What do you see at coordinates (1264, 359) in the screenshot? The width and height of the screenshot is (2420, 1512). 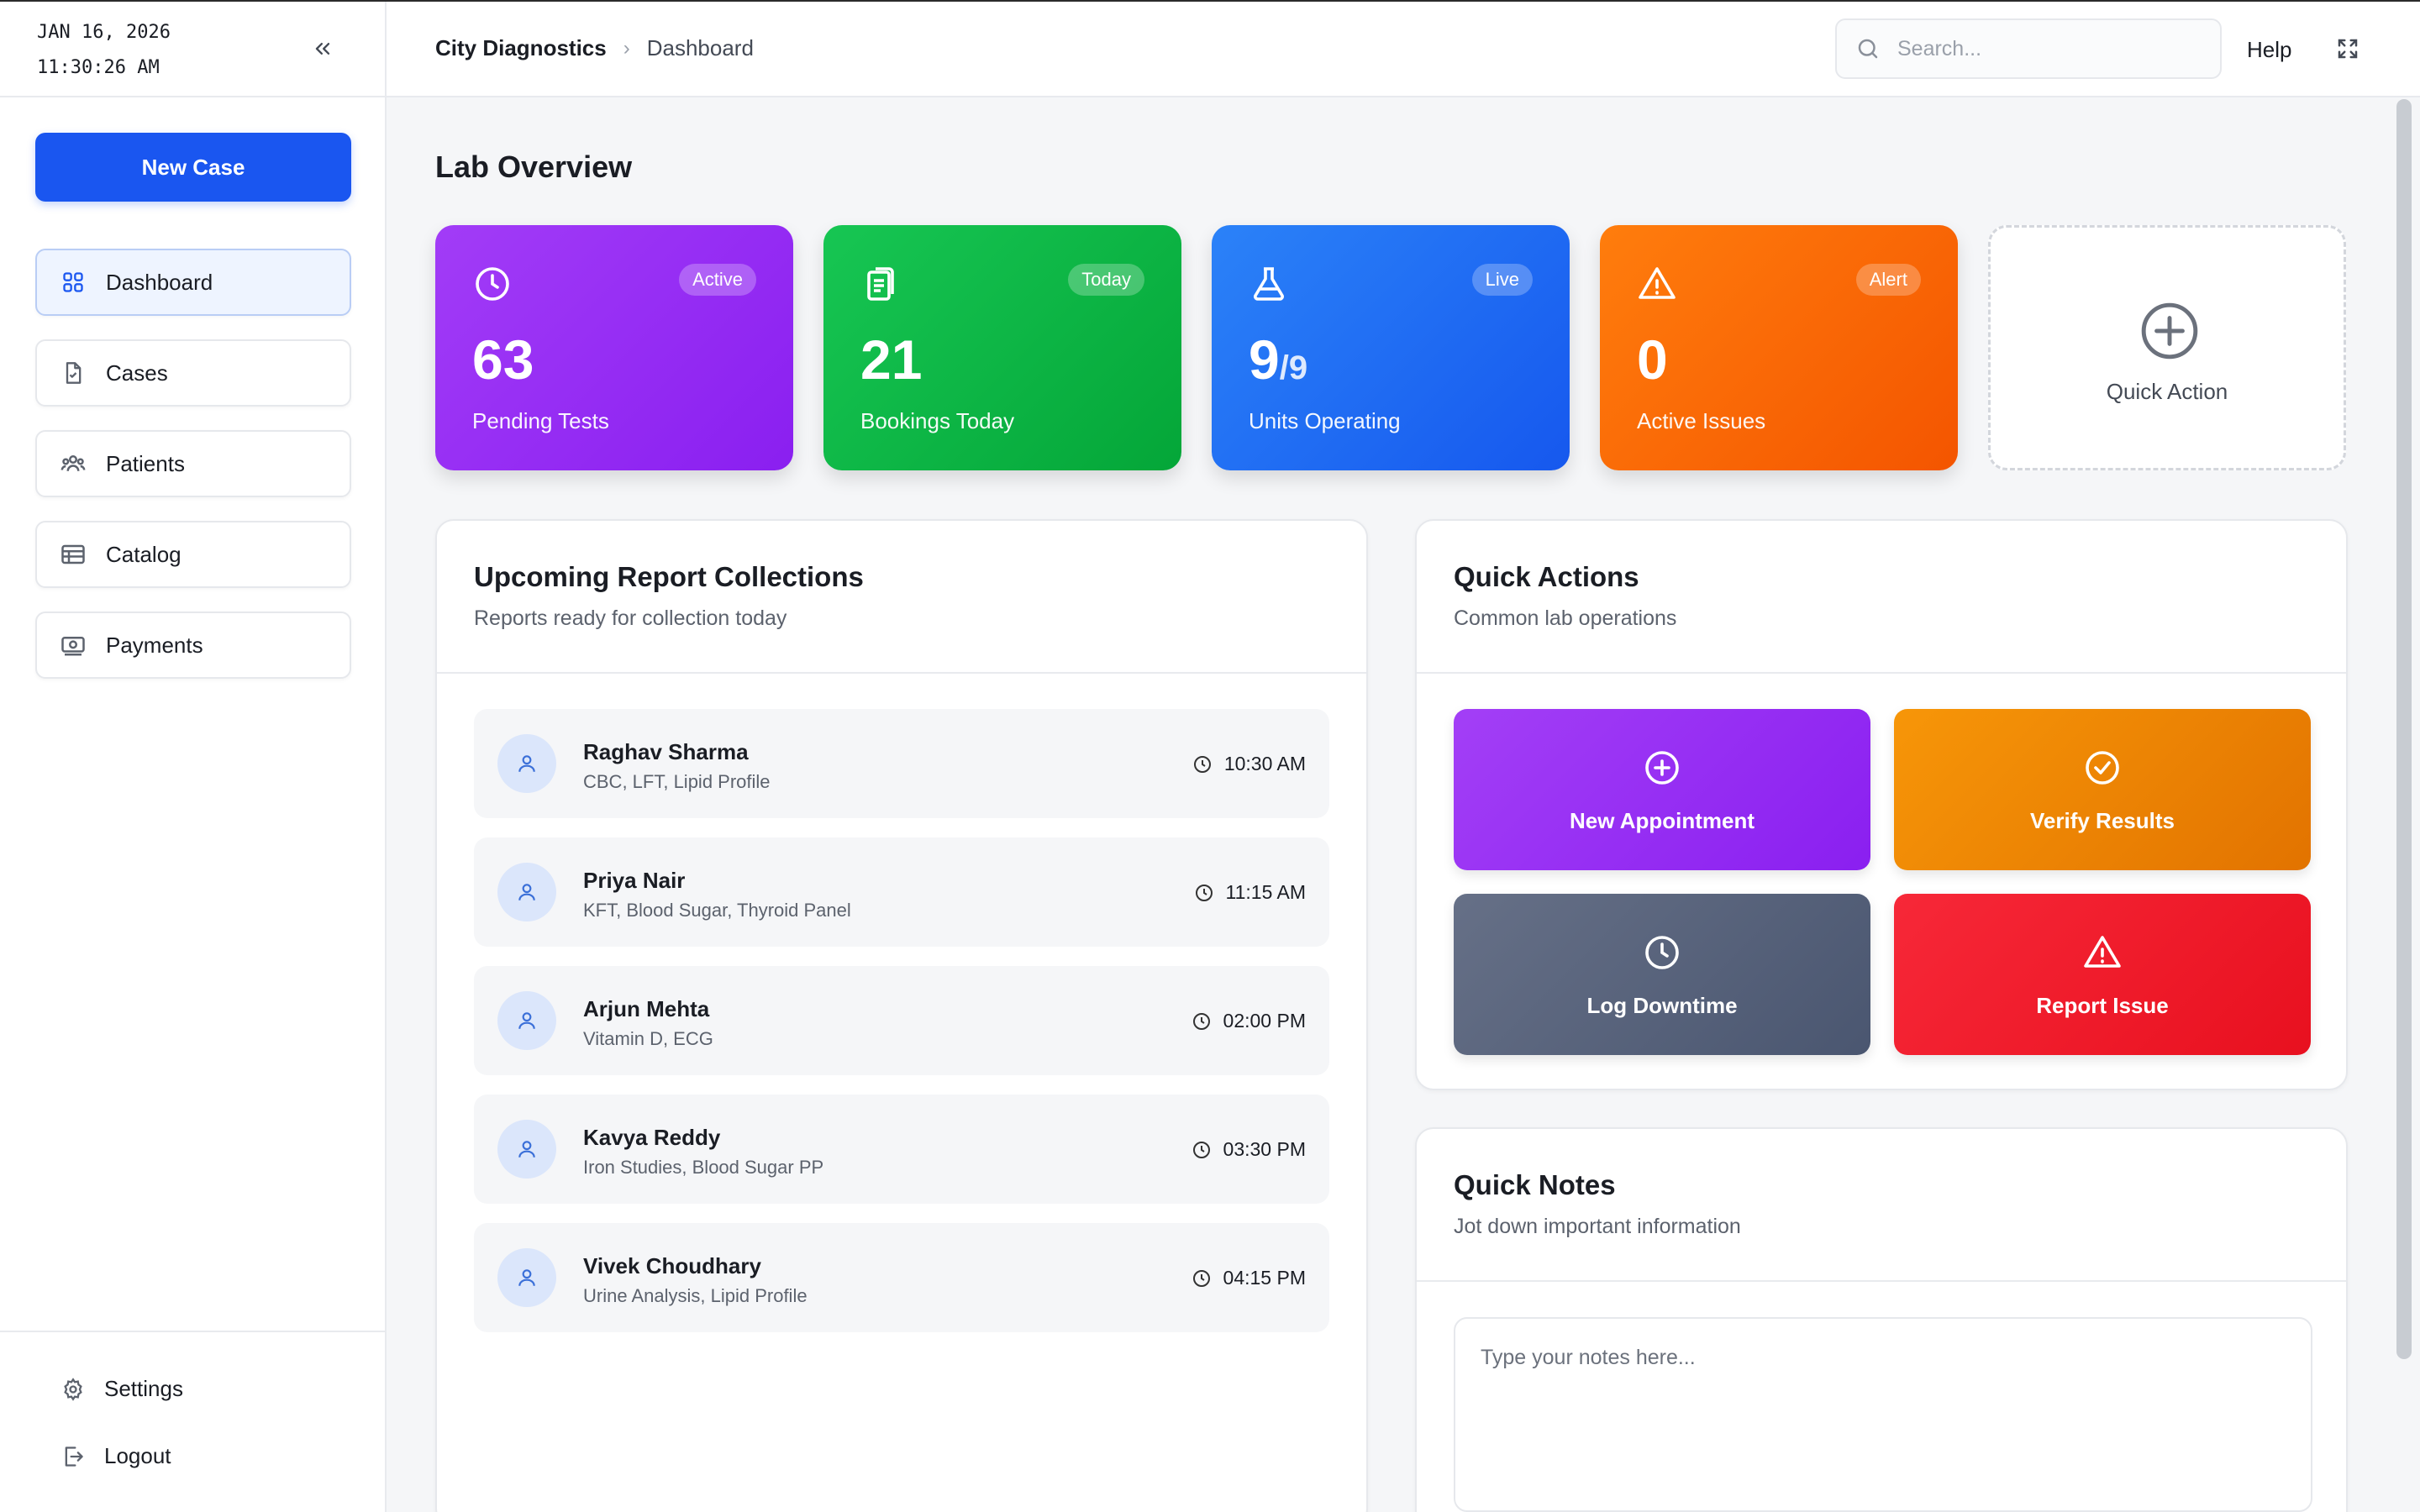 I see `stat-value-main: 9` at bounding box center [1264, 359].